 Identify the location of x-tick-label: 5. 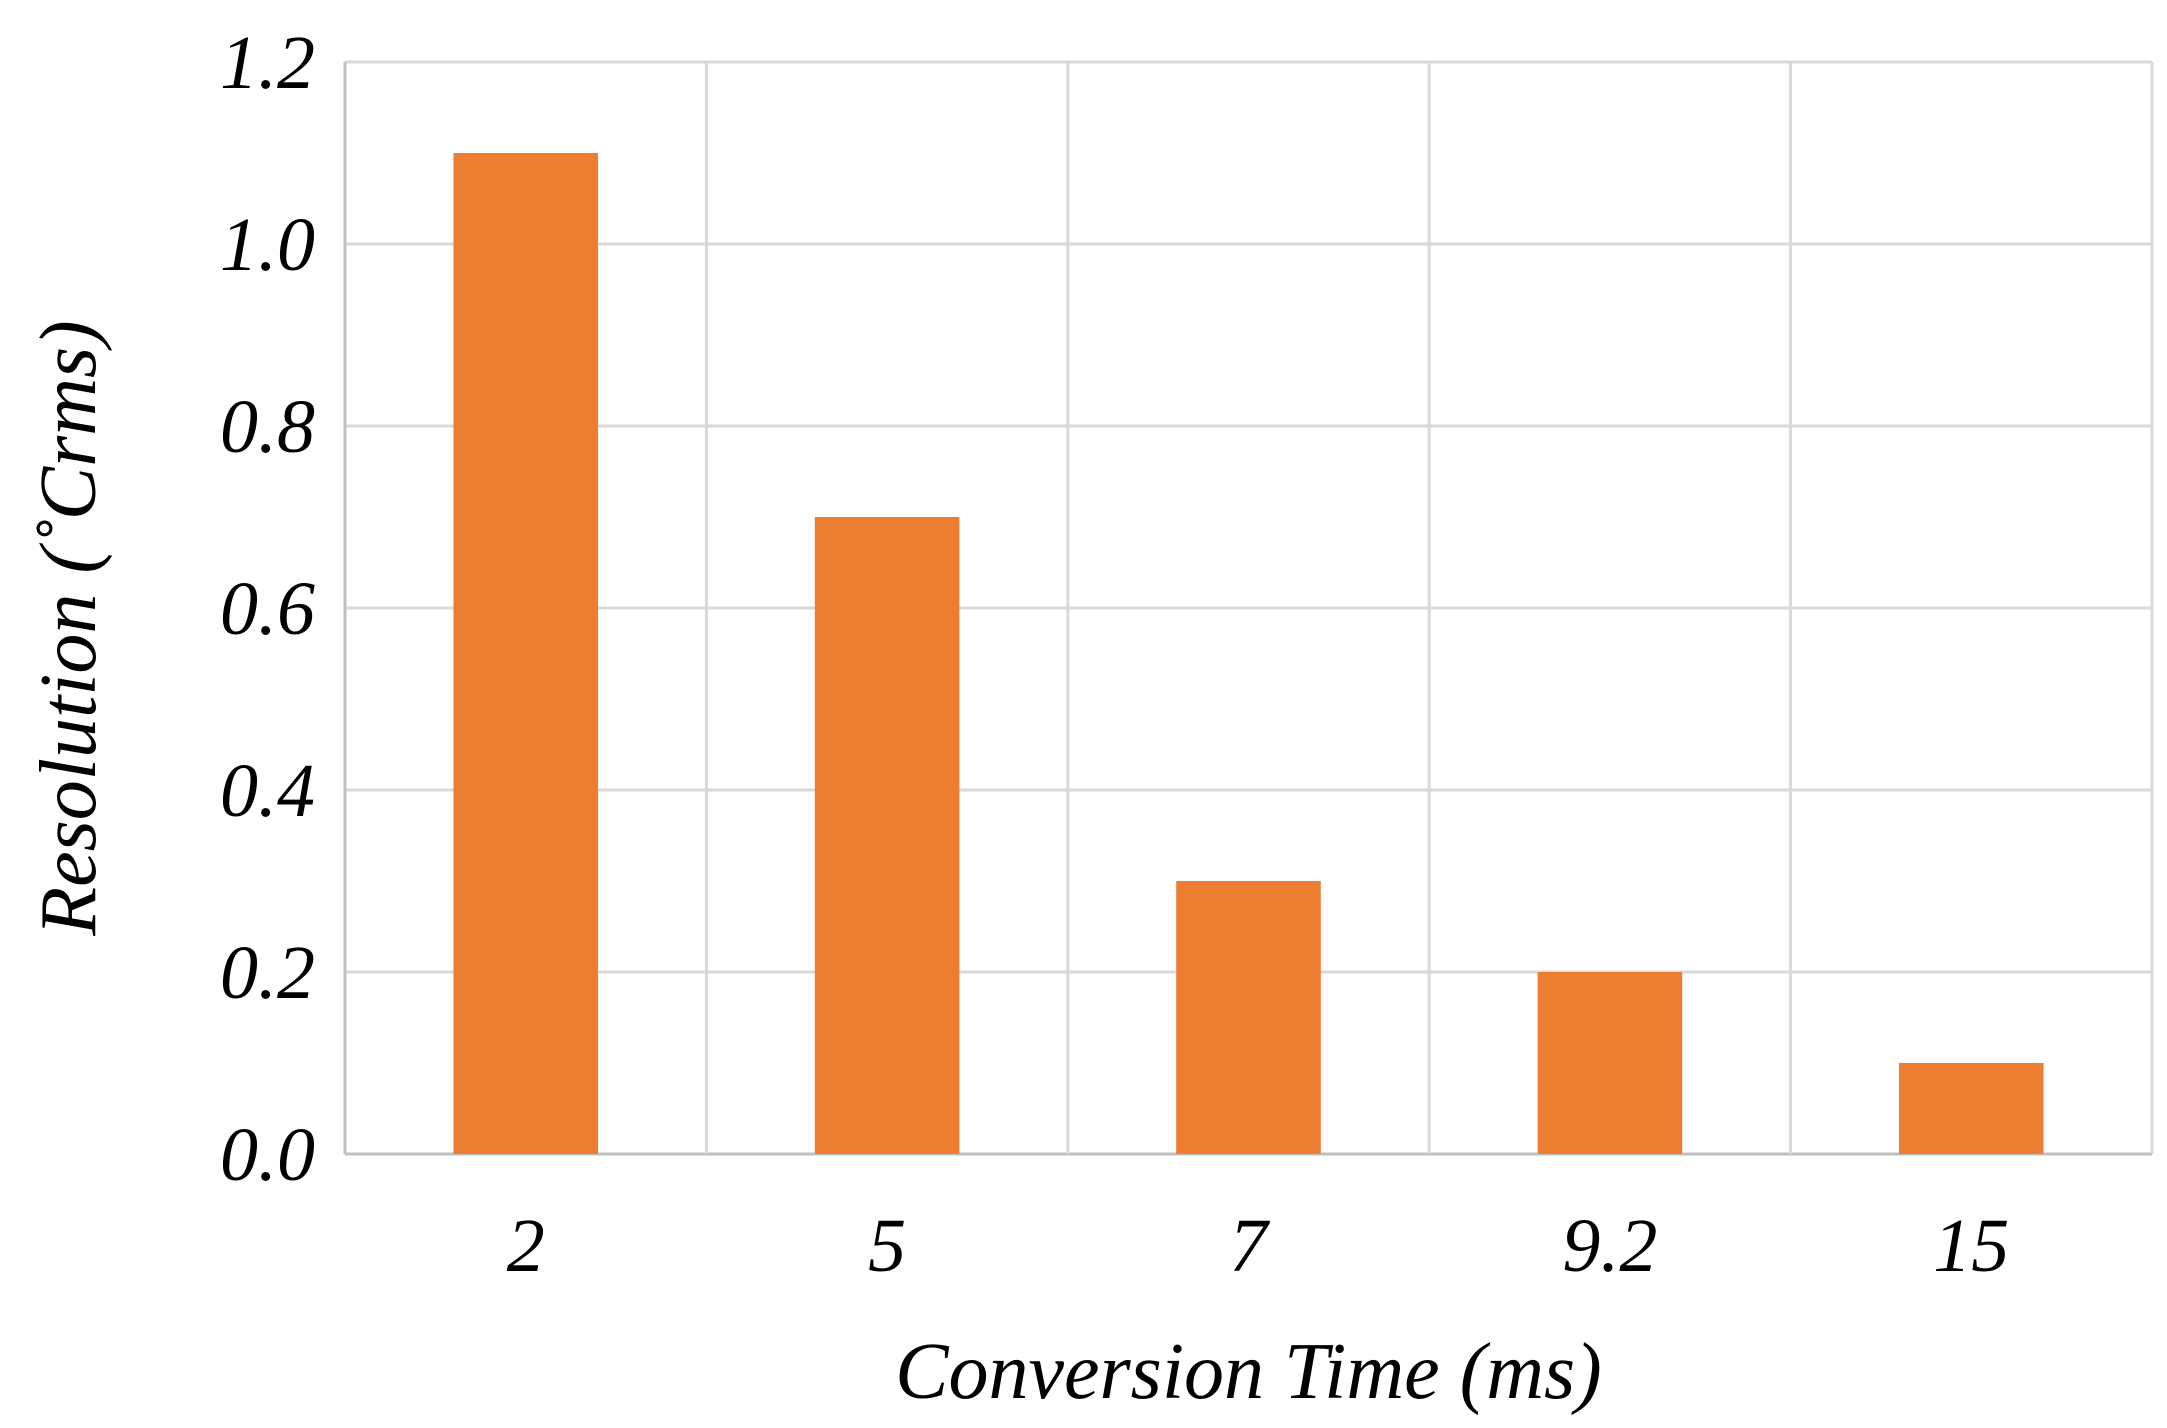
(887, 1246).